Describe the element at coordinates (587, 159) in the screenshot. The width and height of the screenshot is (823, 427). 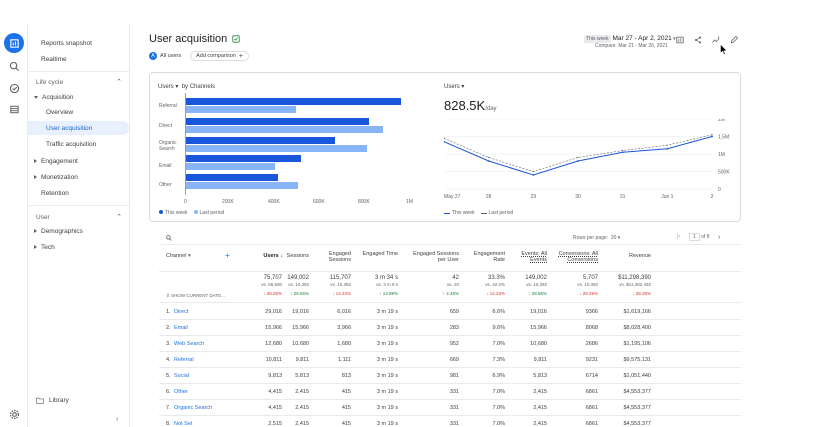
I see `line-chart-plot: 2M 1.5M 1M 500K 0 May 27 28 29 30 31 Jun 1 2` at that location.